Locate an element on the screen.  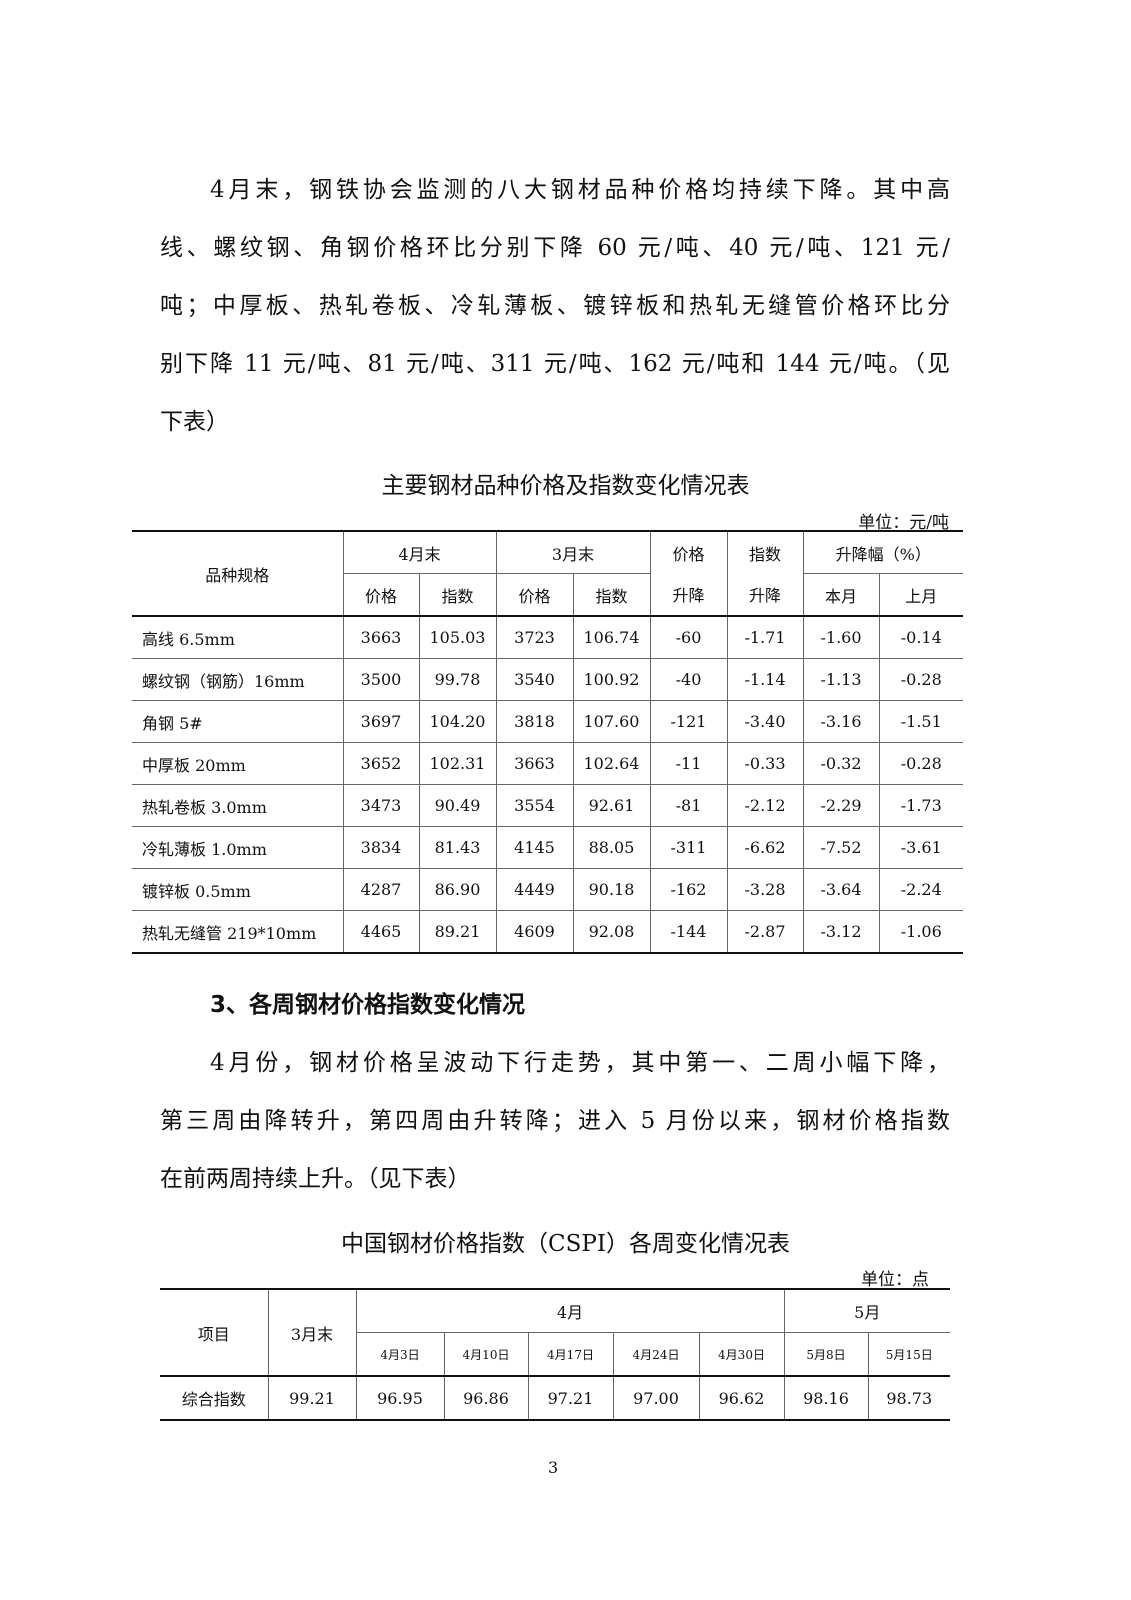
cell: 90.49 is located at coordinates (457, 805).